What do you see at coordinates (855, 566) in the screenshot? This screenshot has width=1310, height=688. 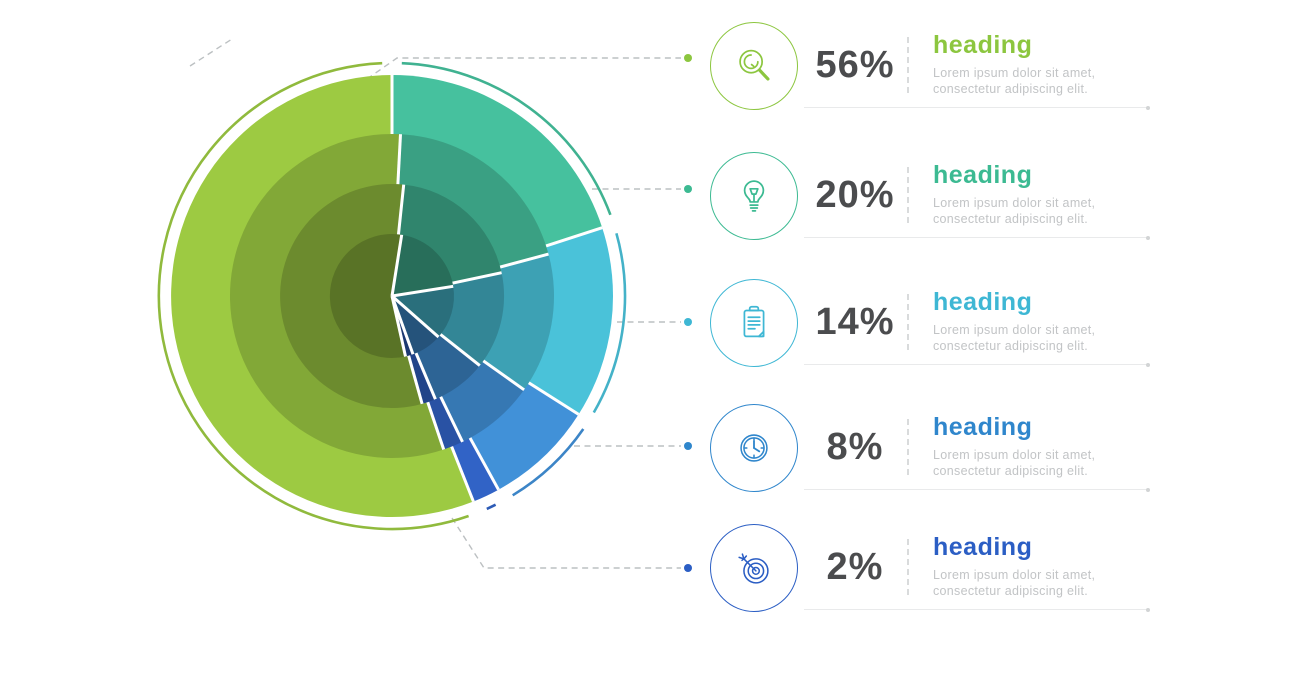 I see `percent-value: 2%` at bounding box center [855, 566].